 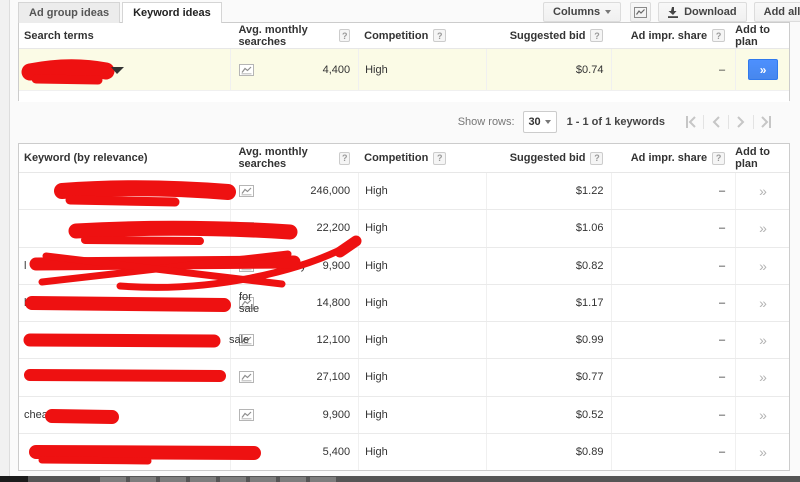 I want to click on avg-monthly-searches-value: 14,800, so click(x=333, y=302).